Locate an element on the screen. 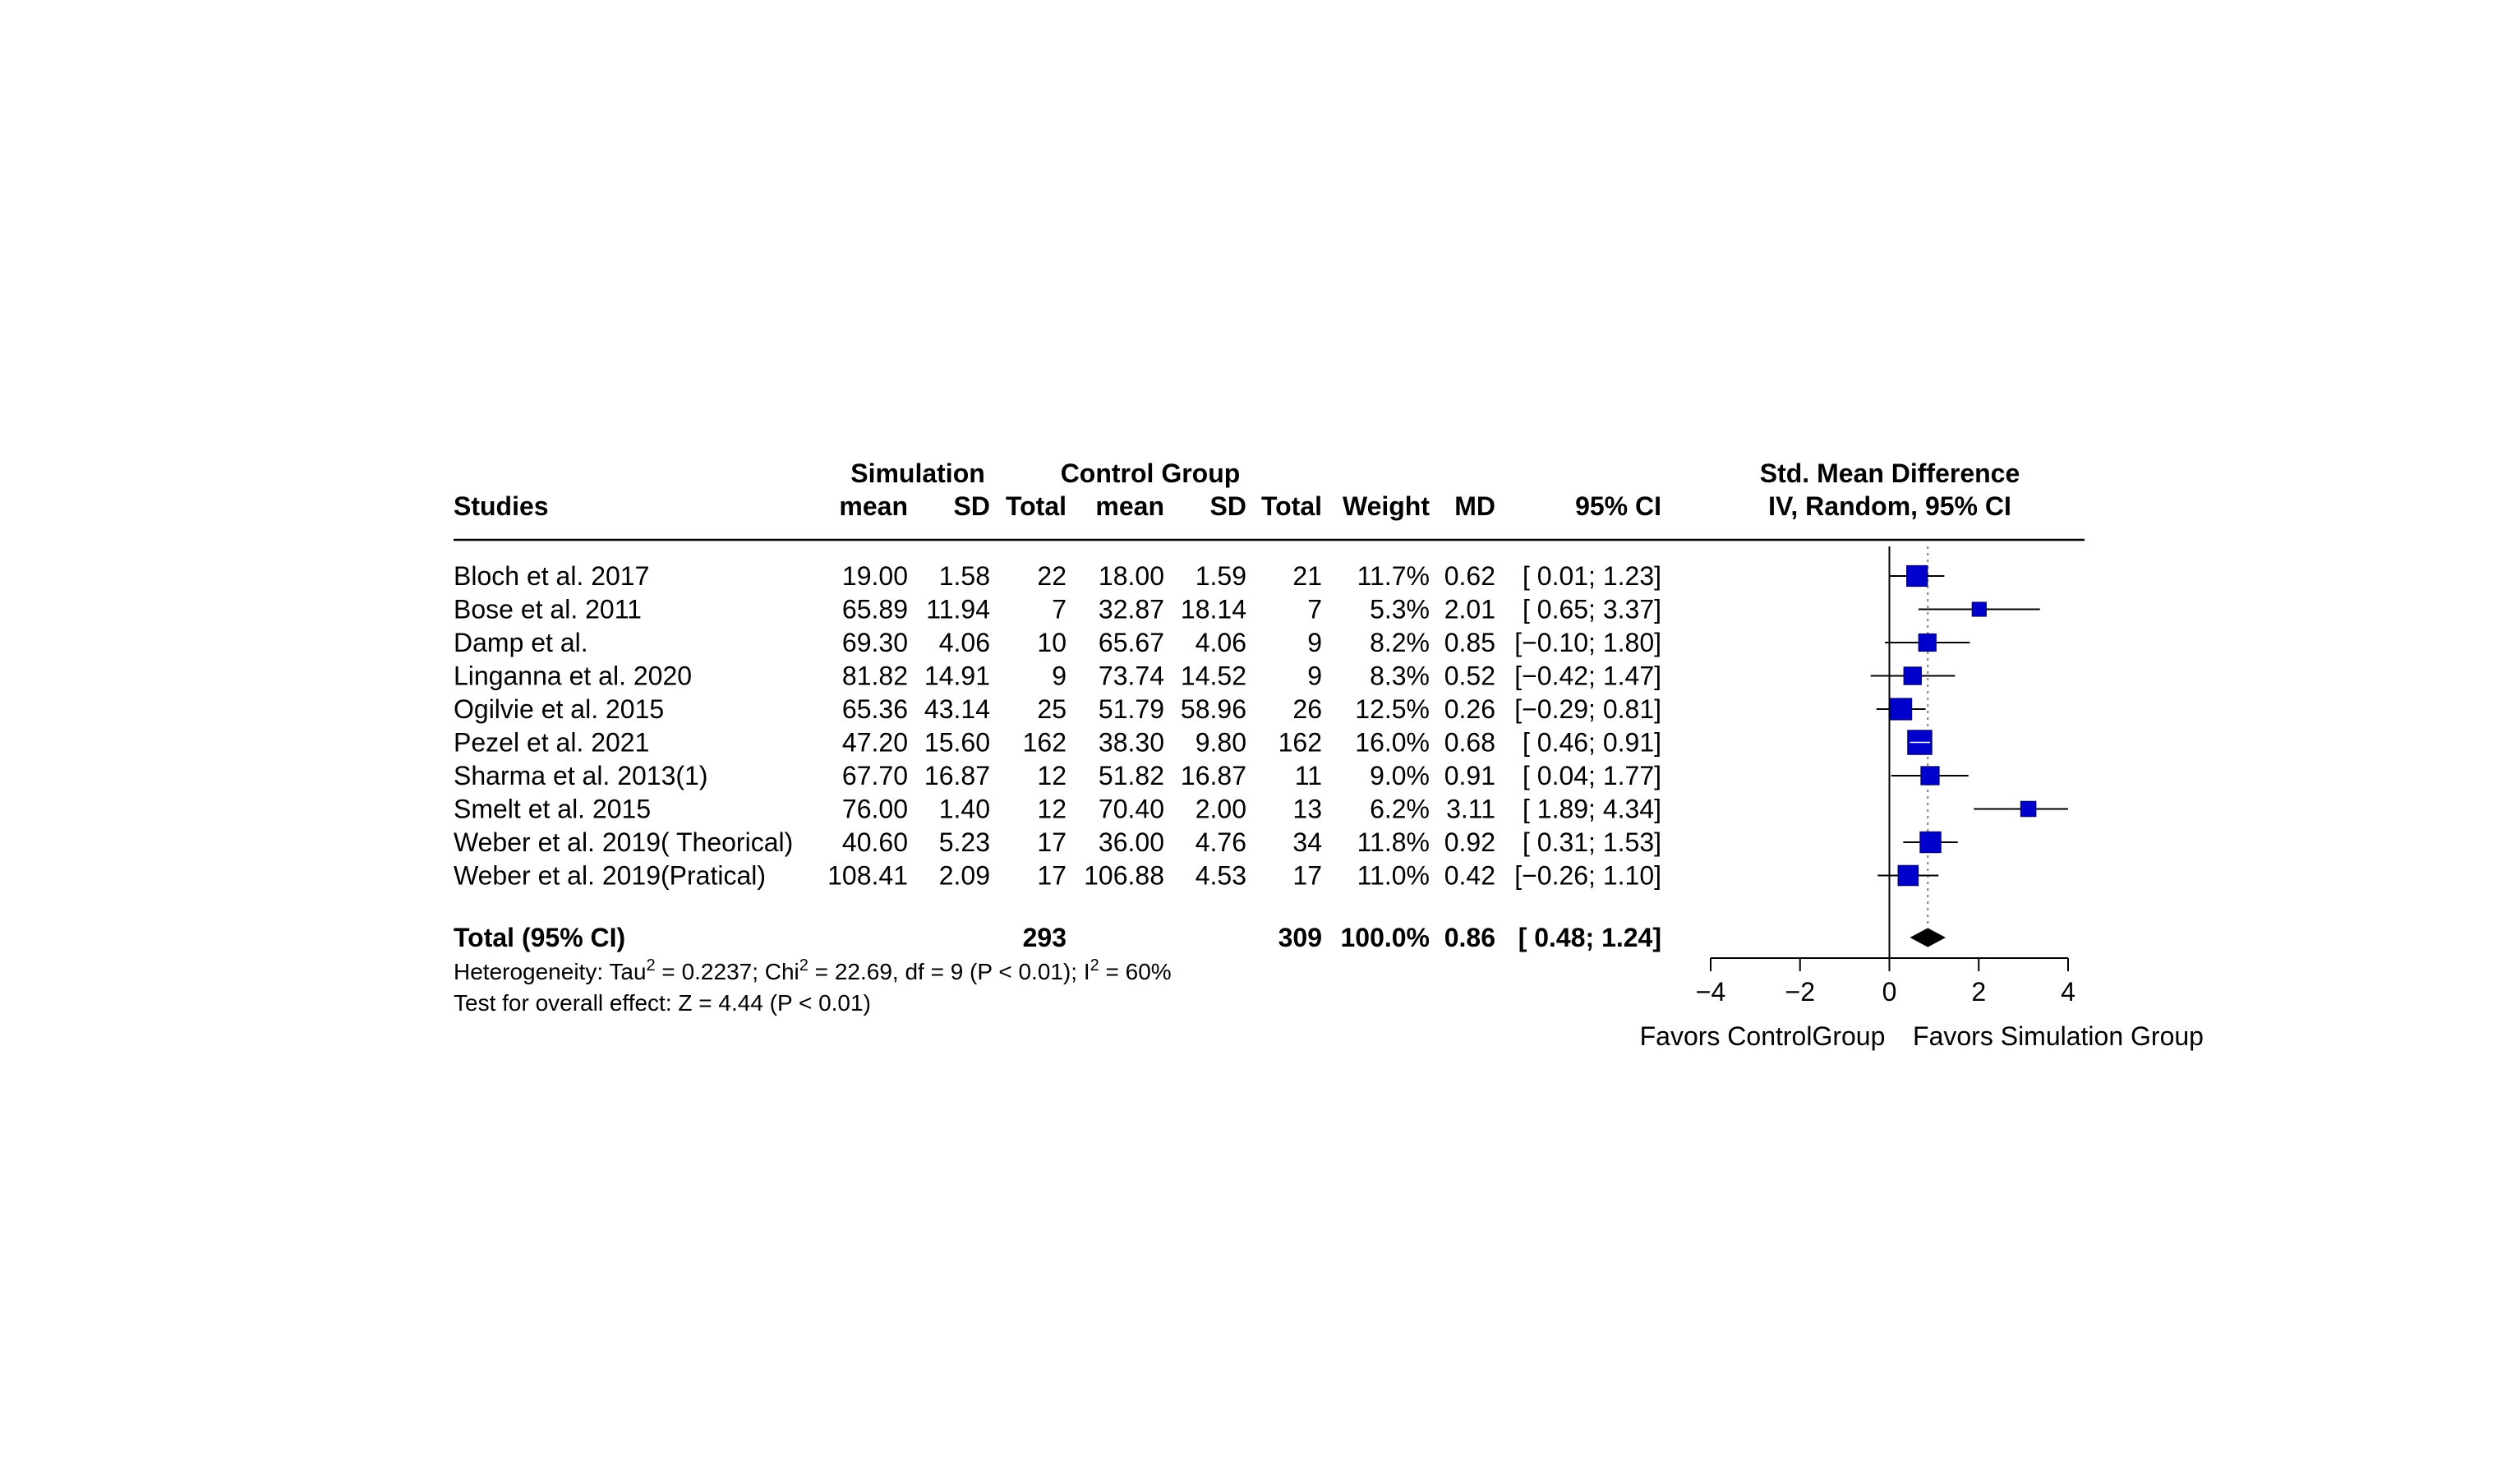 The width and height of the screenshot is (2520, 1470). header-group-simulation: Simulation is located at coordinates (917, 474).